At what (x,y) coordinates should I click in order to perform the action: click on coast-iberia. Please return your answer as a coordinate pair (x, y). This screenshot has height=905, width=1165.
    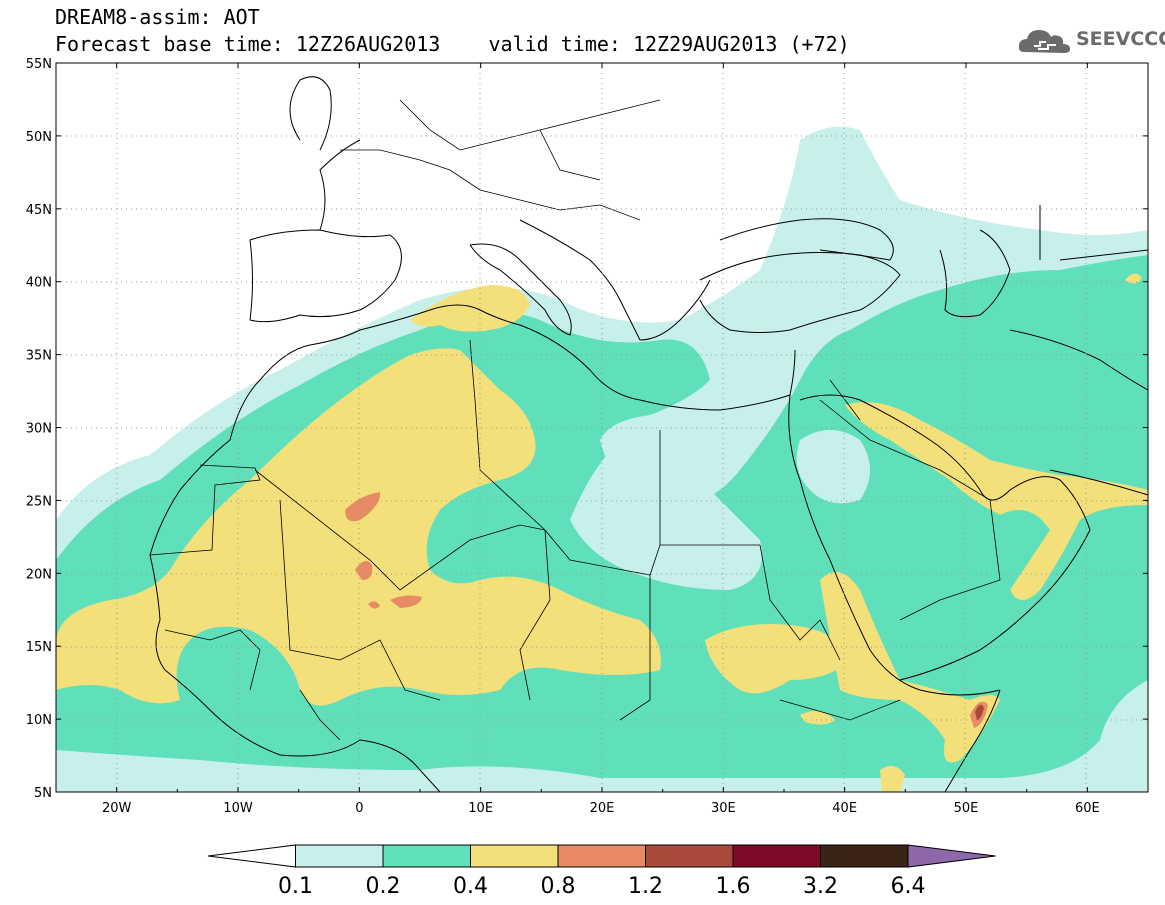
    Looking at the image, I should click on (325, 276).